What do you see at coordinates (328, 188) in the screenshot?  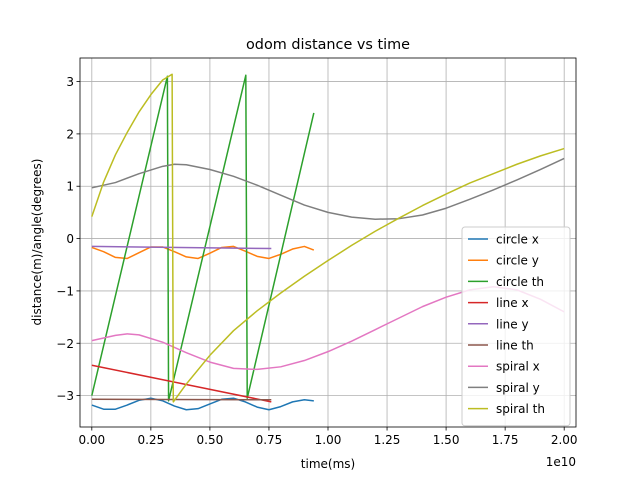 I see `series-line-spiral-y` at bounding box center [328, 188].